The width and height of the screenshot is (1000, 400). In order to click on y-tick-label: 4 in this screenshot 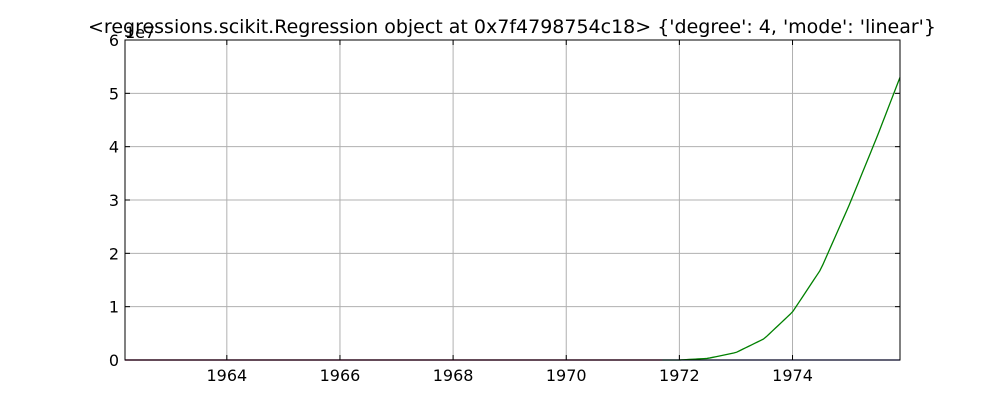, I will do `click(114, 147)`.